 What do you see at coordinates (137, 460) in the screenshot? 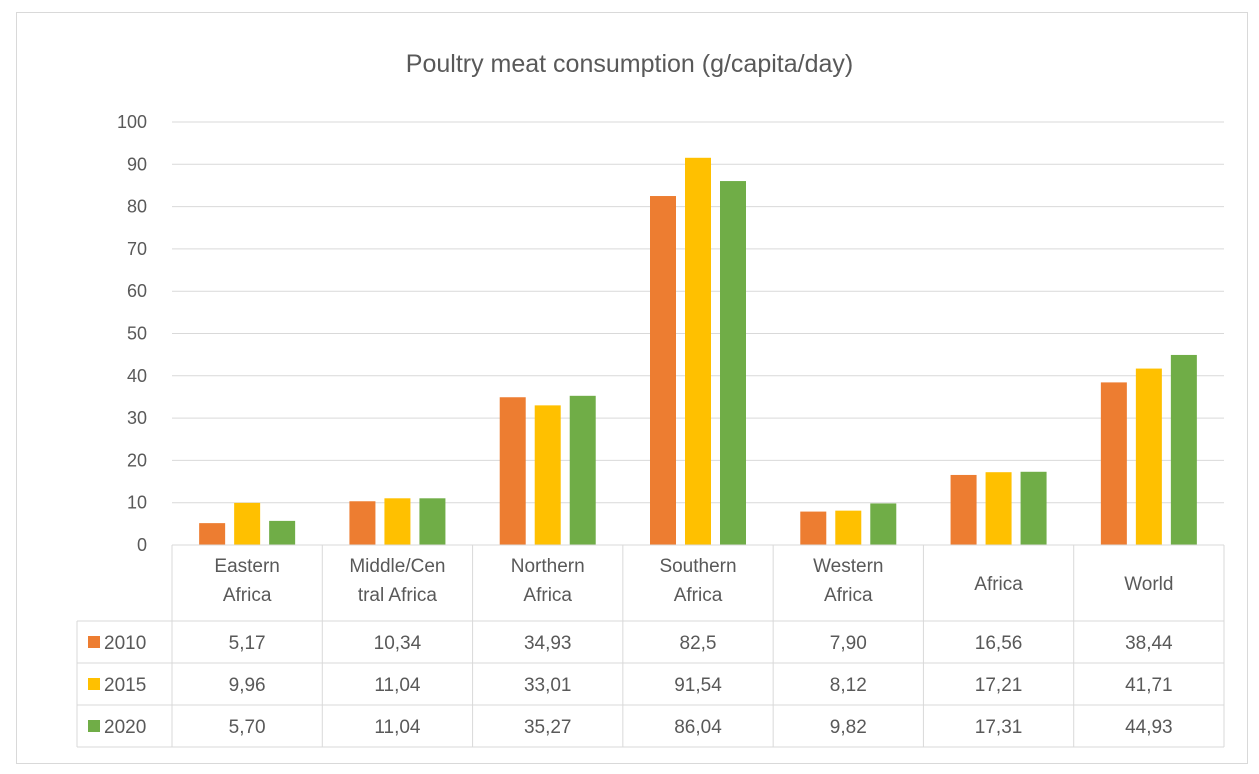
I see `y-tick-label: 20` at bounding box center [137, 460].